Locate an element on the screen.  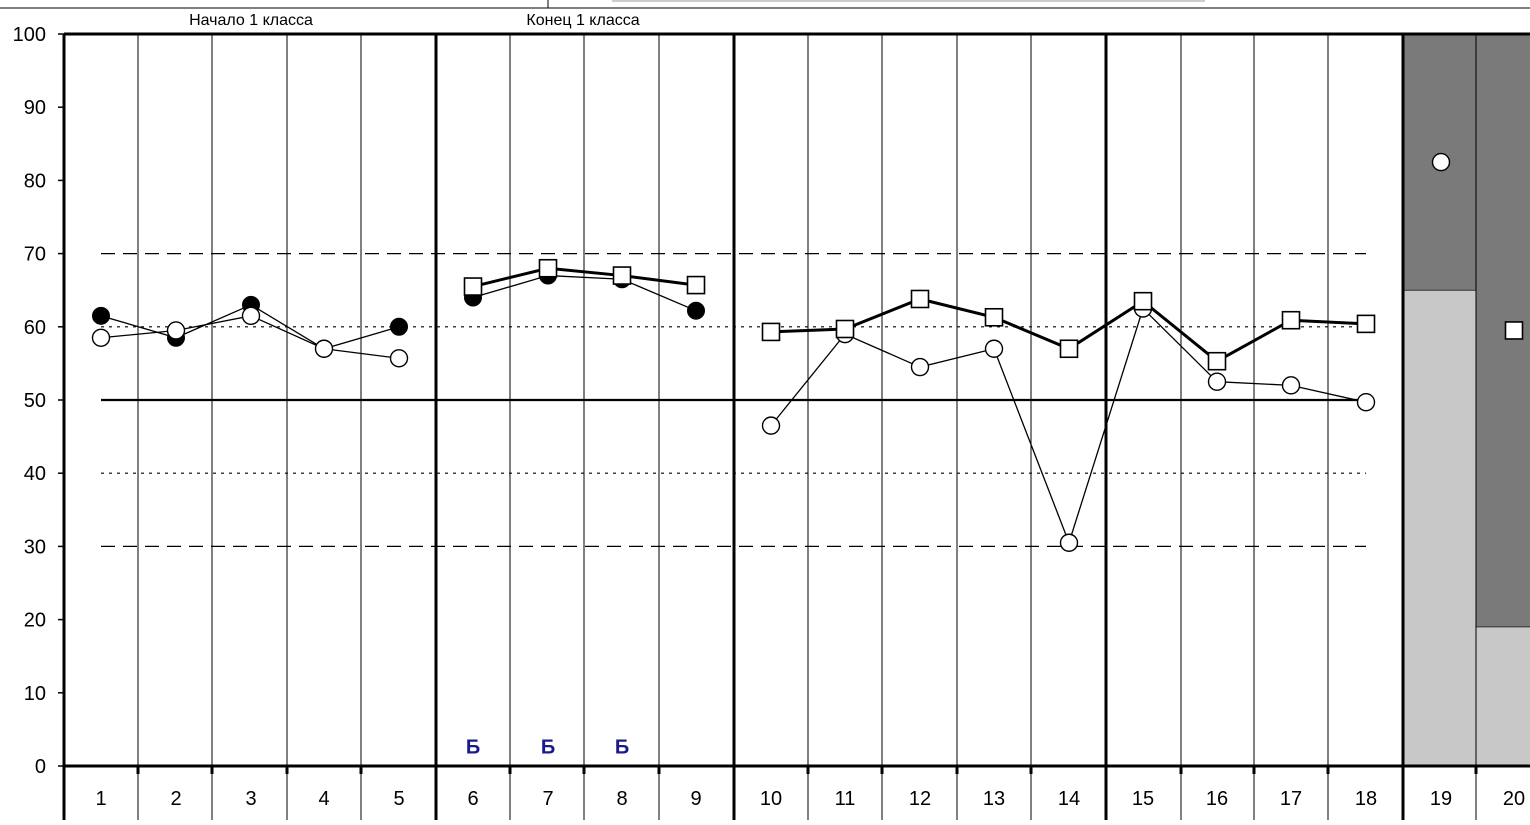
x-tick-label: 18 is located at coordinates (1366, 799).